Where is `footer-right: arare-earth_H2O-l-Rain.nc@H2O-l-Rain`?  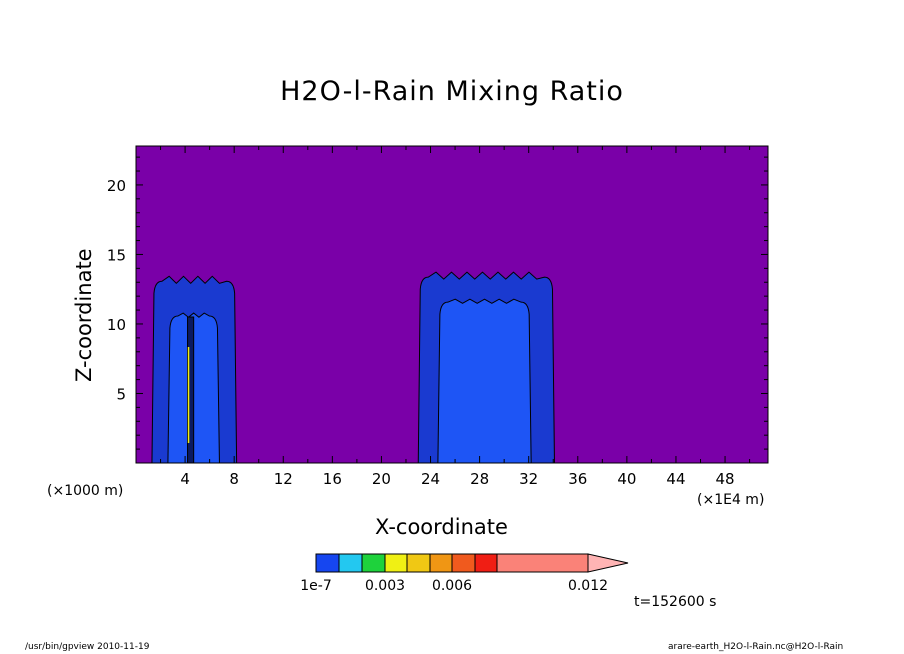 footer-right: arare-earth_H2O-l-Rain.nc@H2O-l-Rain is located at coordinates (756, 647).